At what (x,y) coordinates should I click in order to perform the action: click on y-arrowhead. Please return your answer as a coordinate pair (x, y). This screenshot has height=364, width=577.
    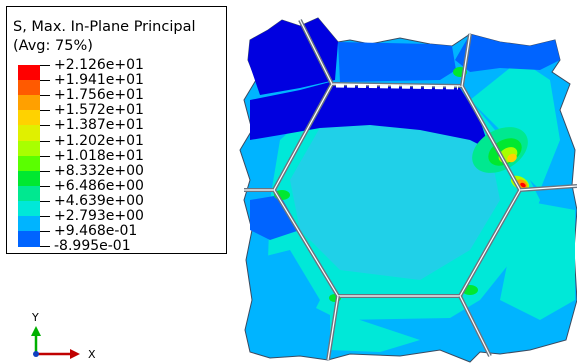
    Looking at the image, I should click on (36, 331).